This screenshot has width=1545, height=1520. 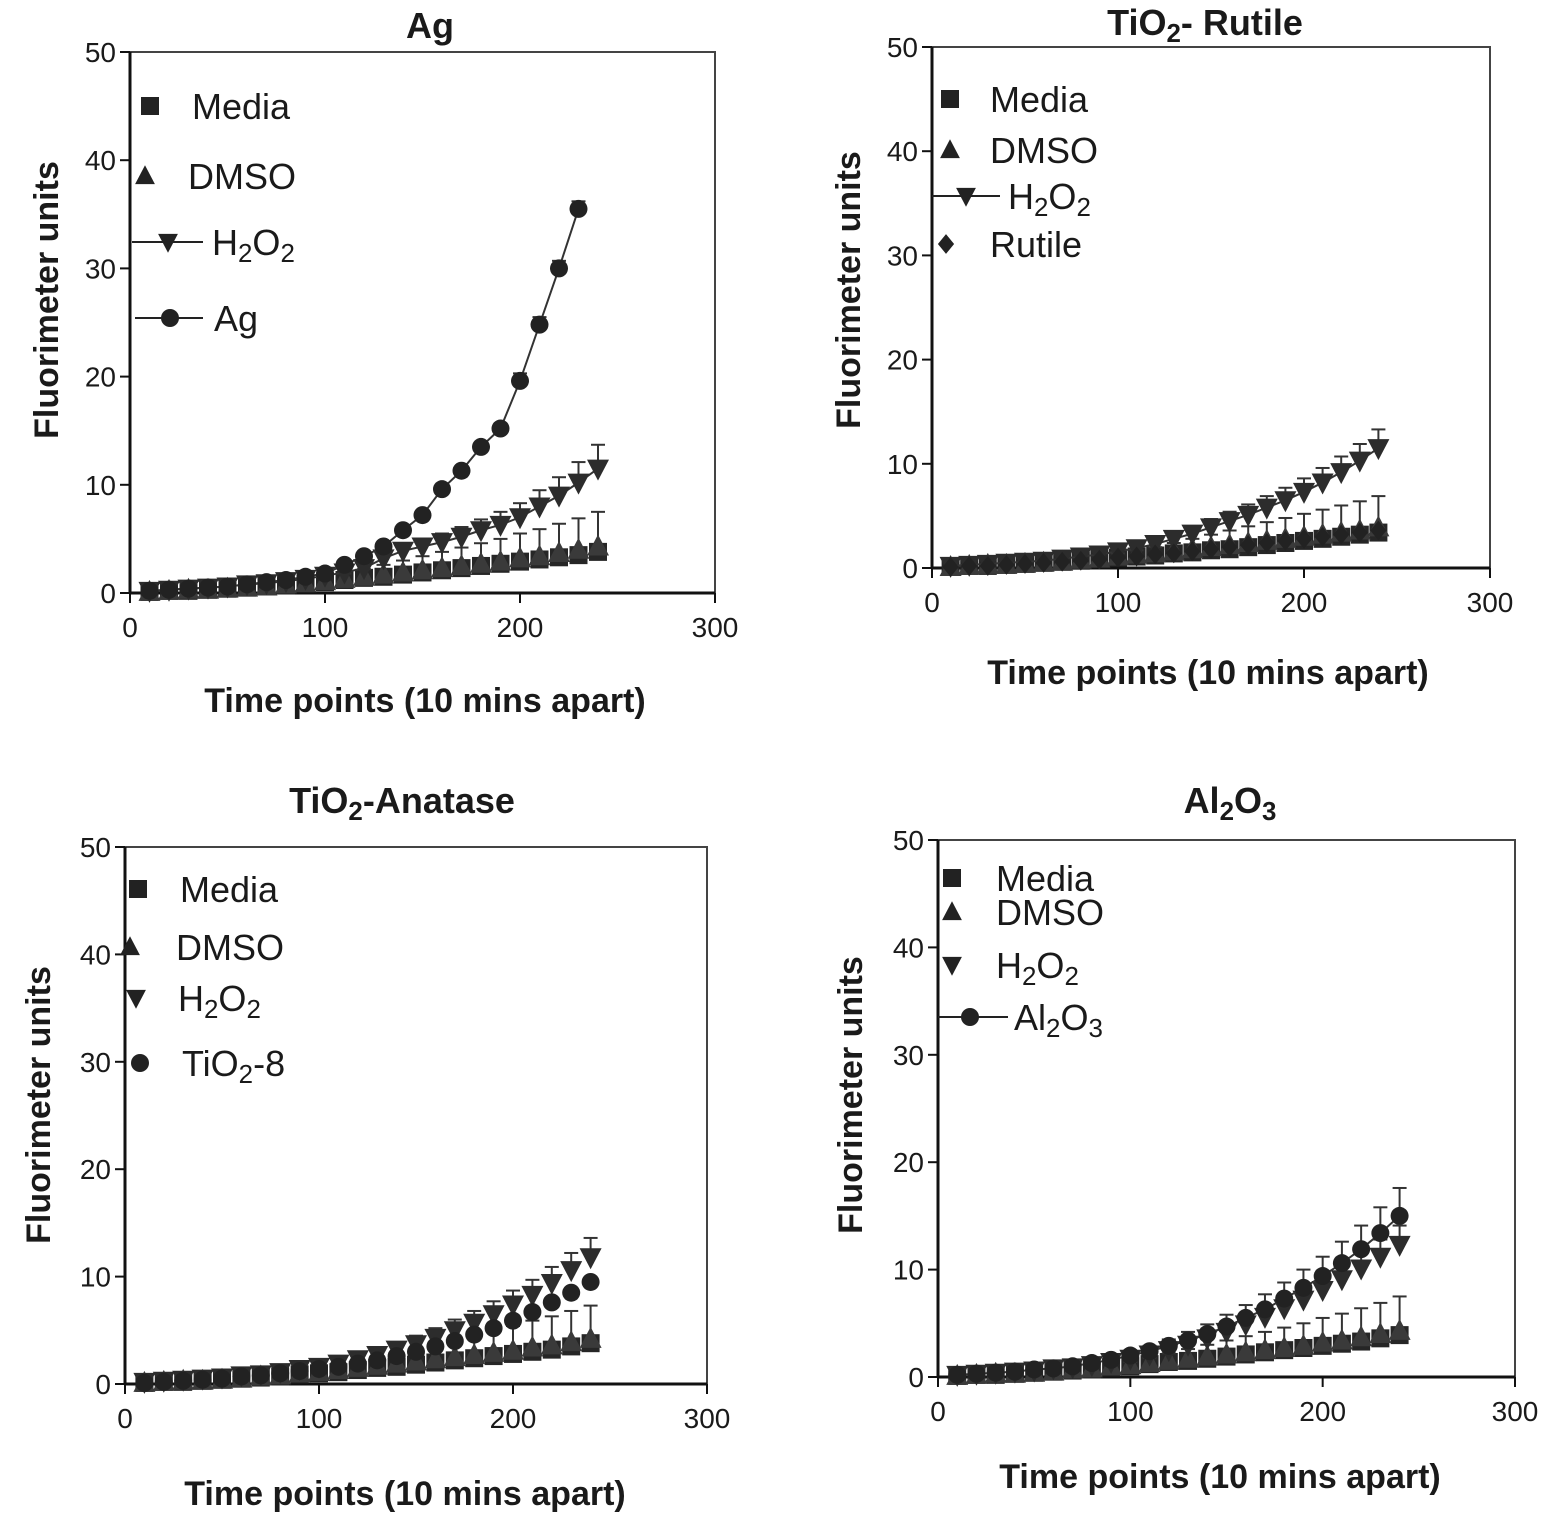 I want to click on legend: Media DMSO H2O2 TiO2-8, so click(x=202, y=979).